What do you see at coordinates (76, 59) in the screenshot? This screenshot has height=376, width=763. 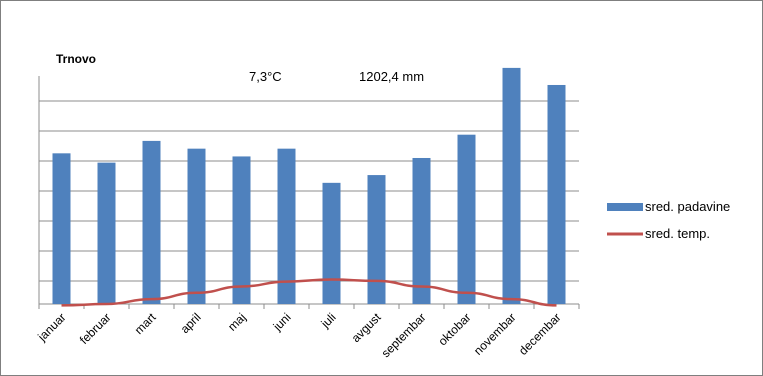 I see `chart-title: Trnovo` at bounding box center [76, 59].